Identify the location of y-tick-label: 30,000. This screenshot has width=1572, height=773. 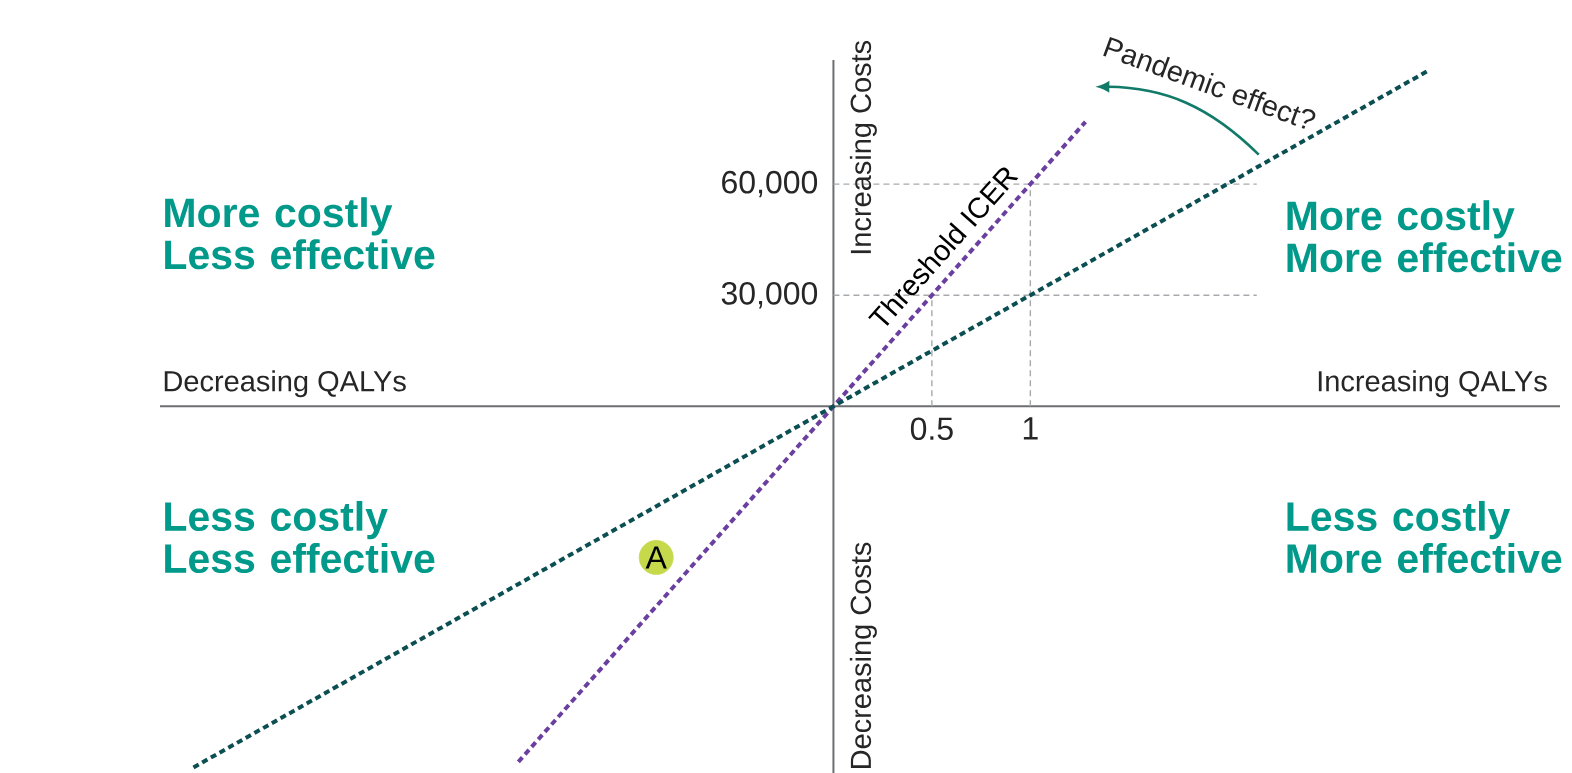
(769, 295).